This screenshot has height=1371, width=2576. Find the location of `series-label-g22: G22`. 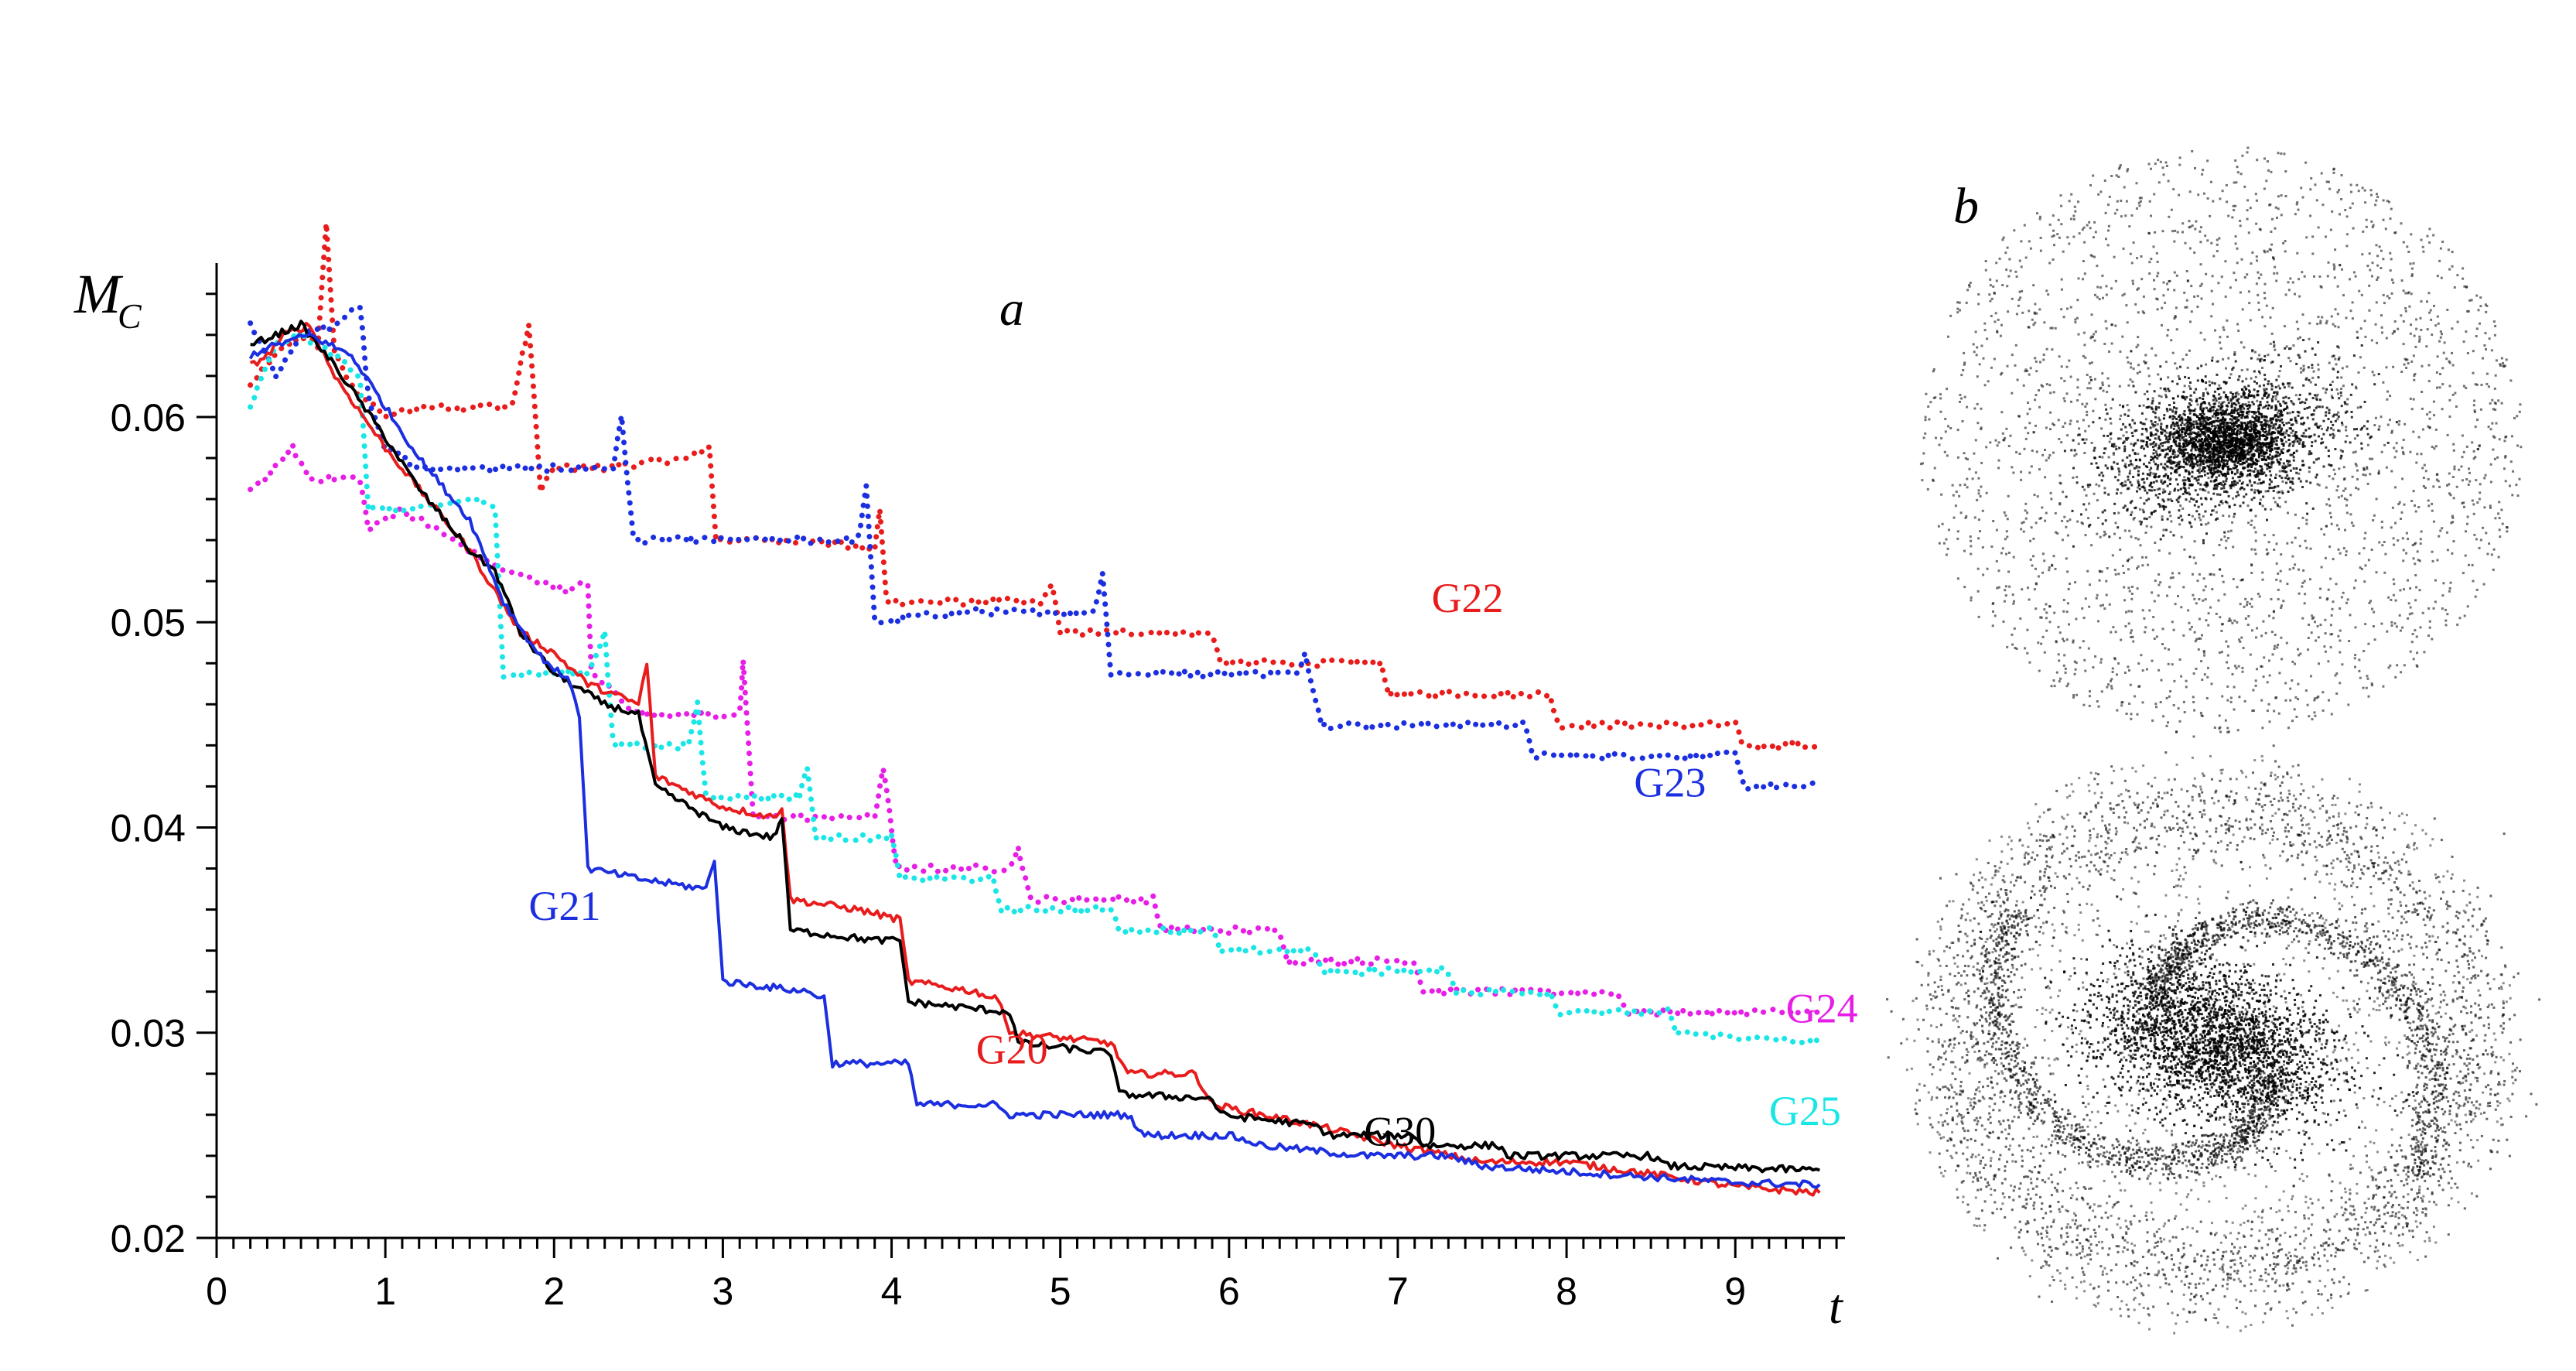

series-label-g22: G22 is located at coordinates (1468, 598).